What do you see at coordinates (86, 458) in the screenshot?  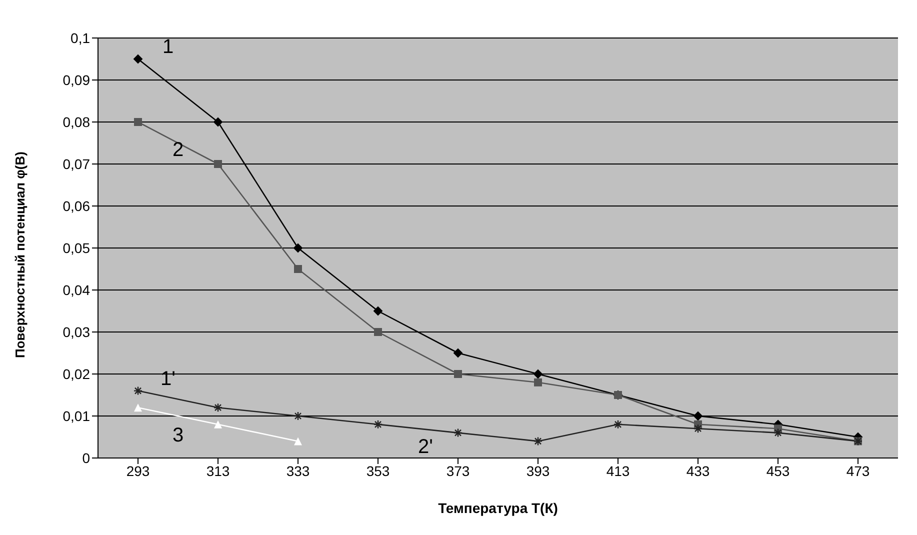 I see `y-tick-label: 0` at bounding box center [86, 458].